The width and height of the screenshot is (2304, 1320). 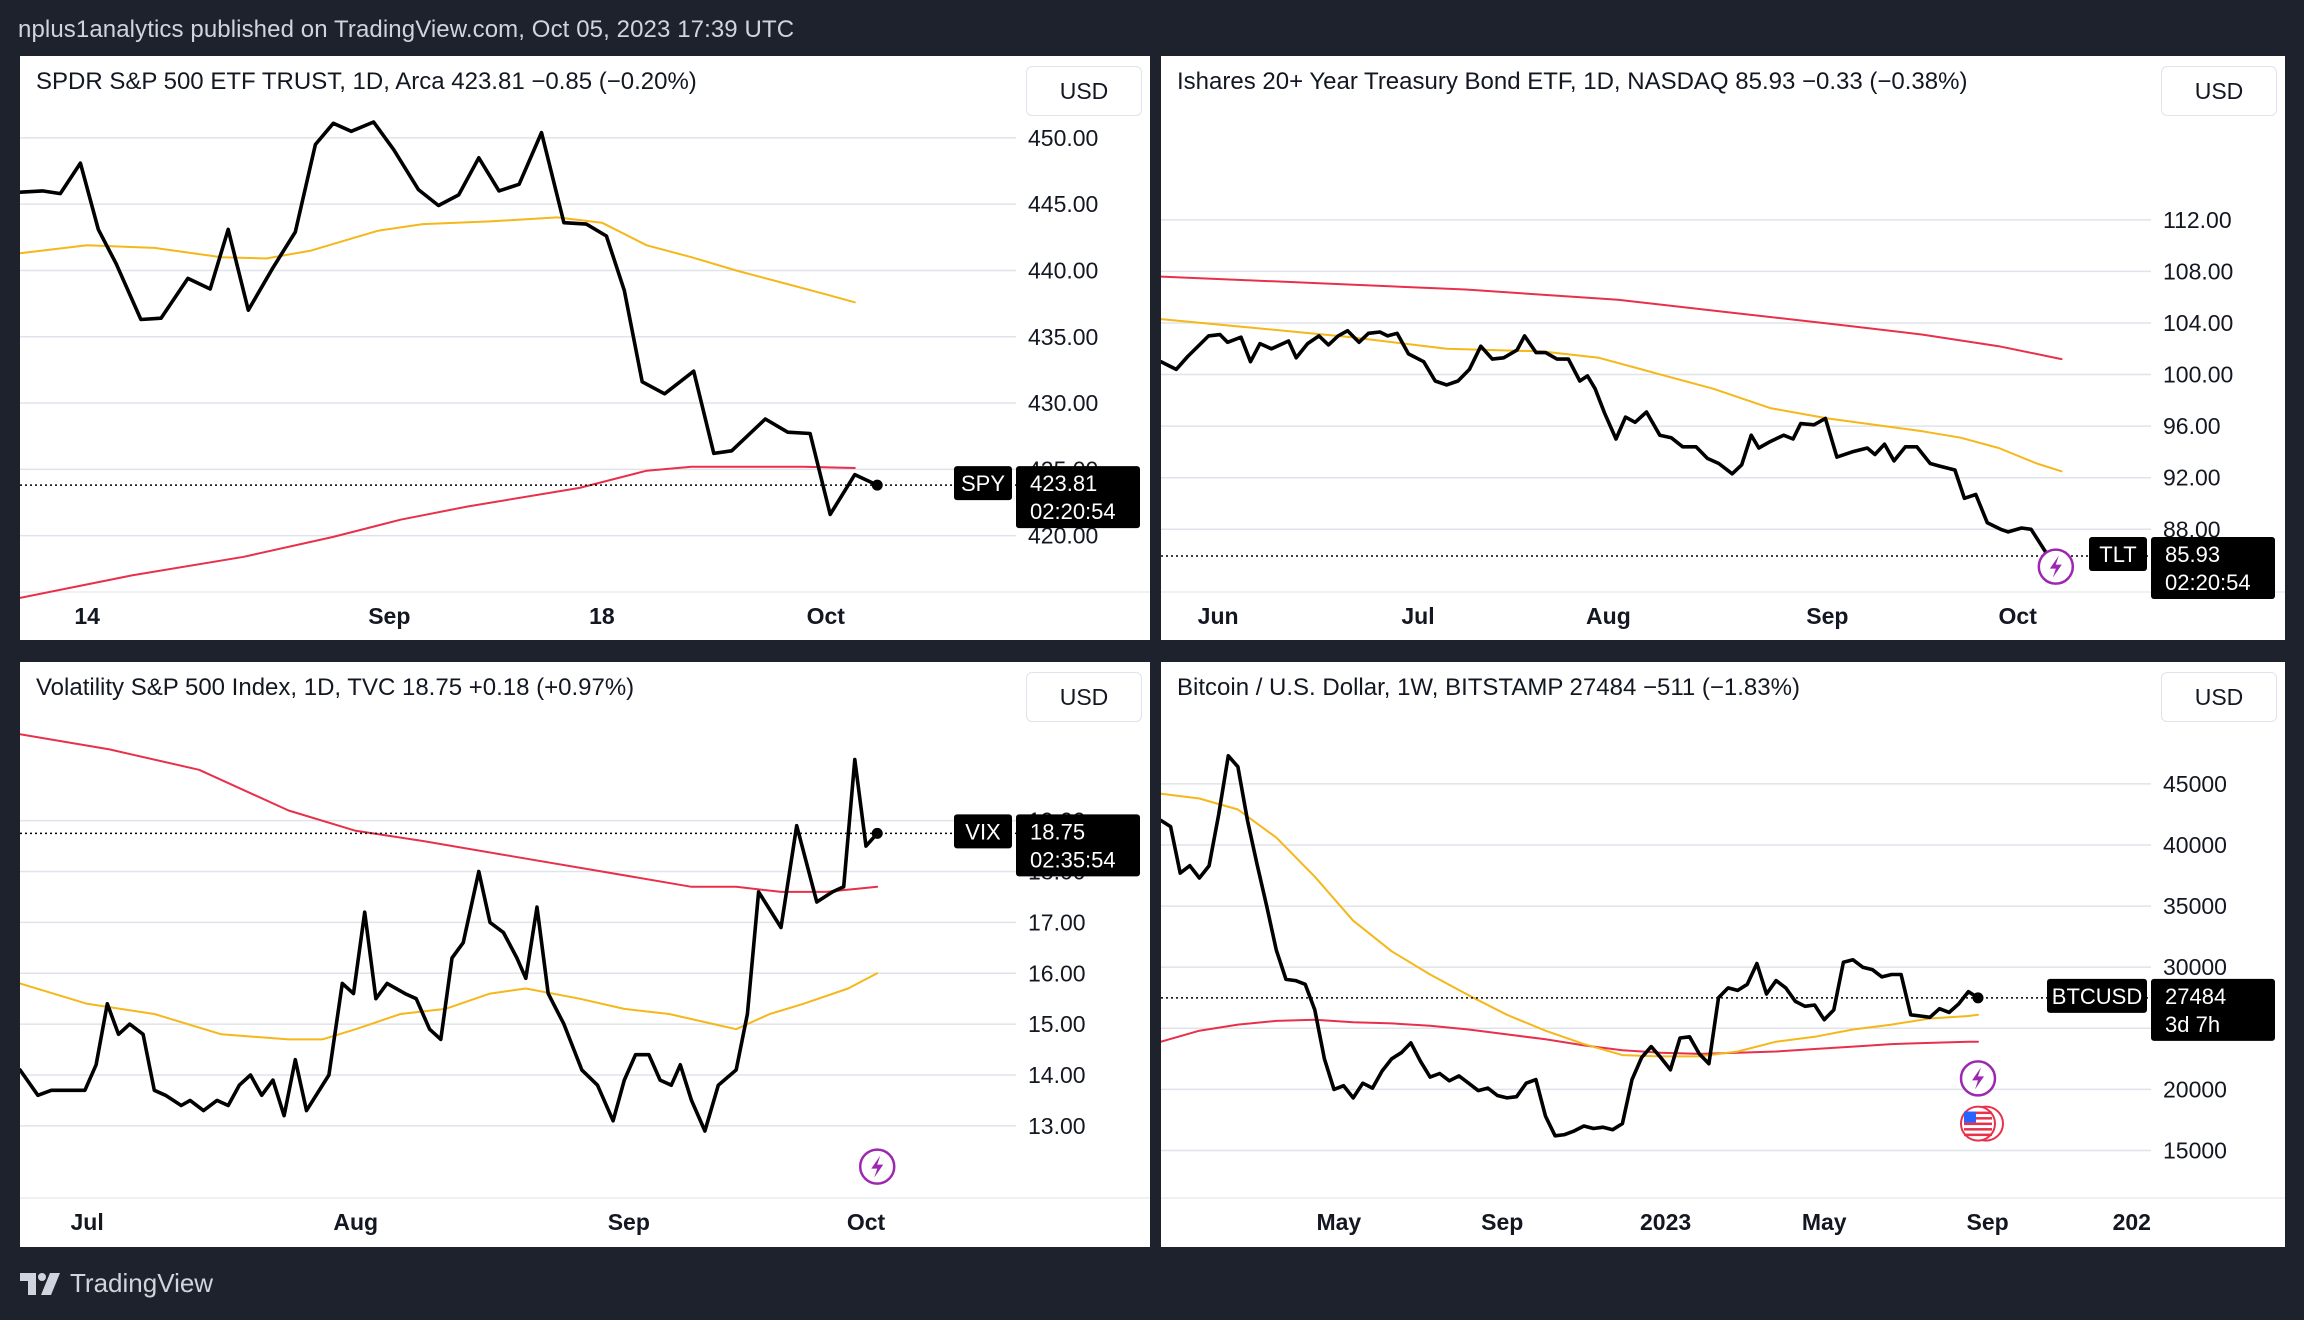 I want to click on vix-y-tick-label: 13.00, so click(x=1057, y=1126).